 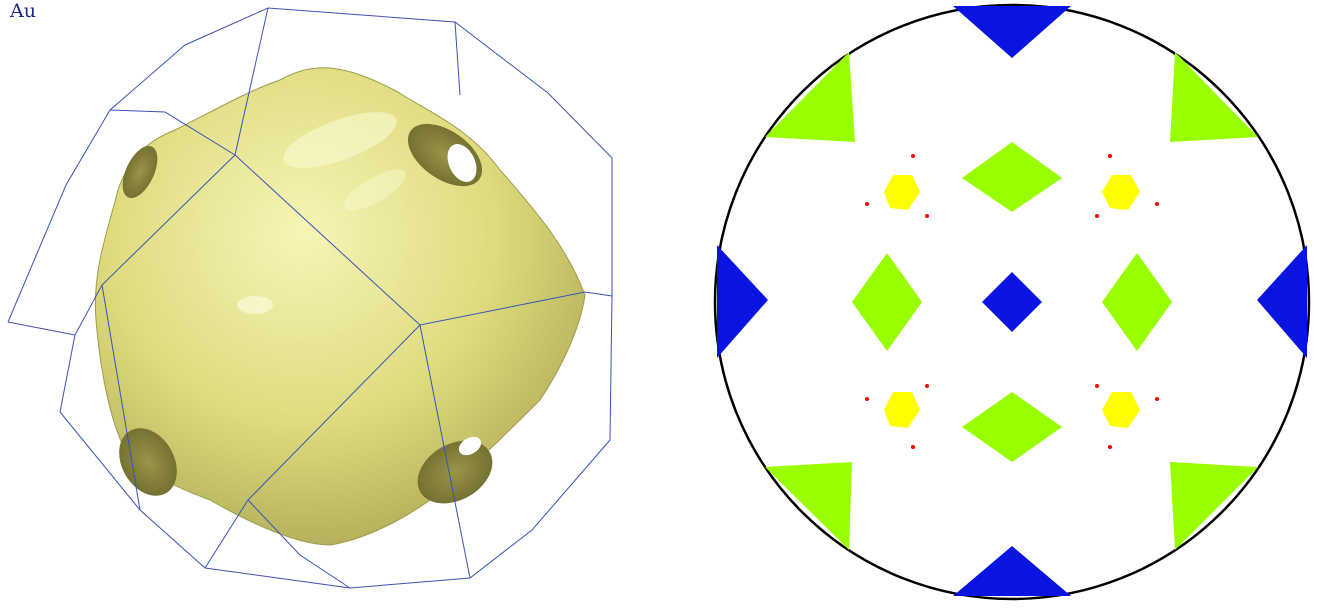 I want to click on yellow-regions, so click(x=1012, y=301).